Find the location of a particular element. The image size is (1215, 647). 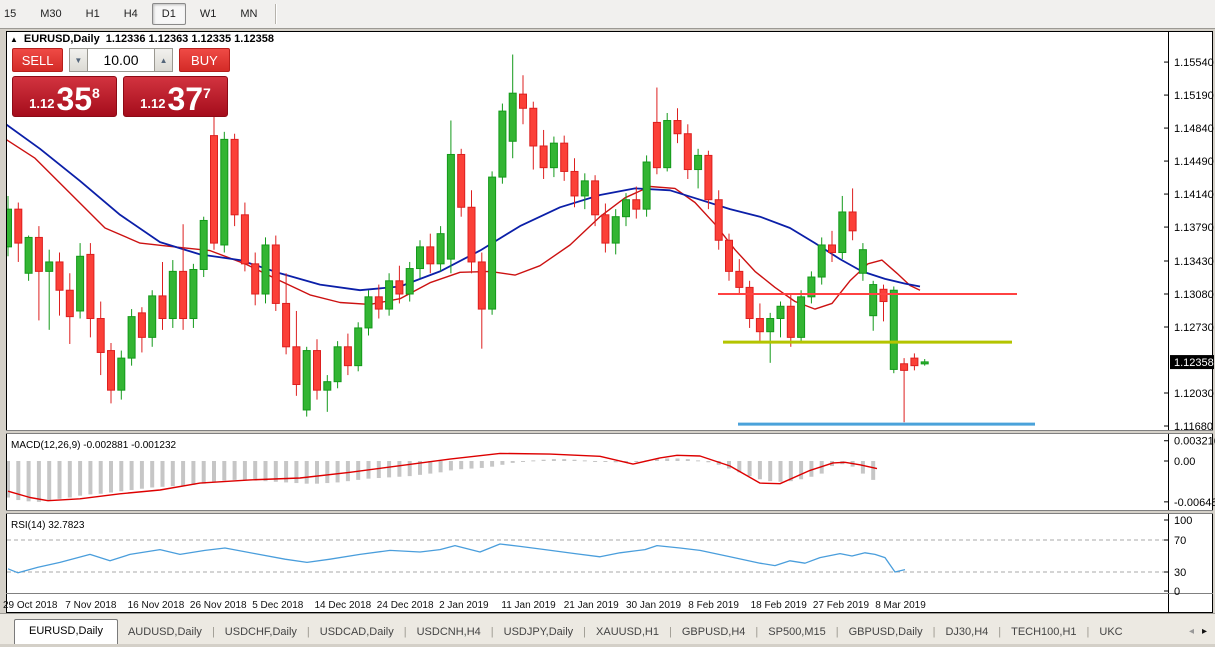

chart-symbol-label: EURUSD,Daily is located at coordinates (61, 39).